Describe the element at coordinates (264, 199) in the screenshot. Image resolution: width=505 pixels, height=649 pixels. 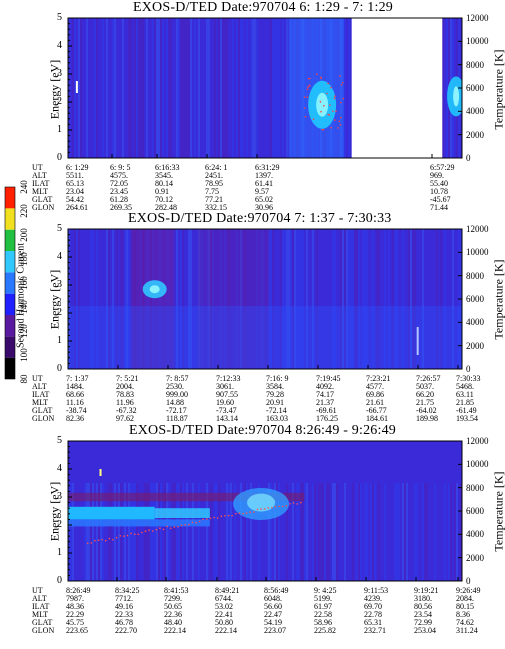
I see `ephemeris-value: 65.02` at that location.